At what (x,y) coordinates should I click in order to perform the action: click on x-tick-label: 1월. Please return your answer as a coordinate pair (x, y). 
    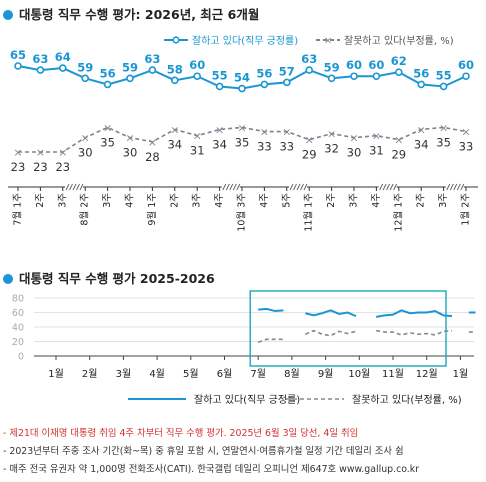
    Looking at the image, I should click on (56, 374).